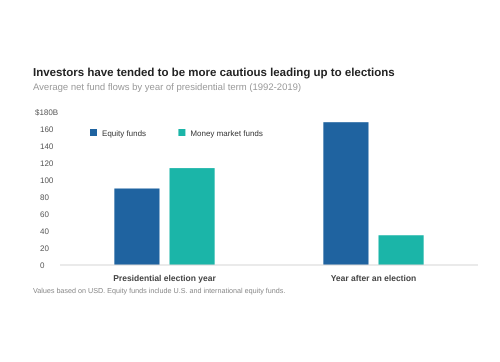 The height and width of the screenshot is (362, 500). Describe the element at coordinates (45, 214) in the screenshot. I see `y-tick-label: 60` at that location.